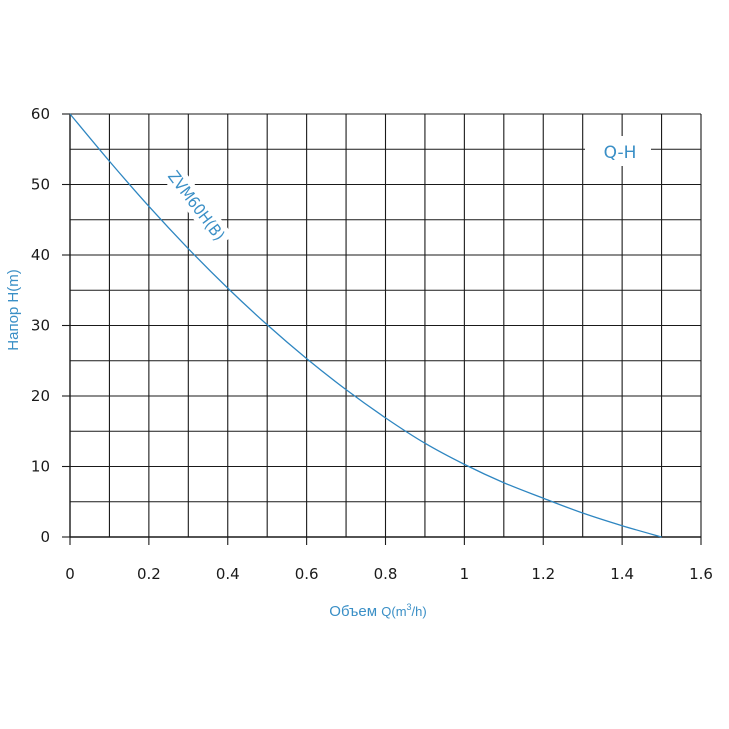 The image size is (729, 729). Describe the element at coordinates (393, 611) in the screenshot. I see `x-axis-label-unit: Q(m` at that location.